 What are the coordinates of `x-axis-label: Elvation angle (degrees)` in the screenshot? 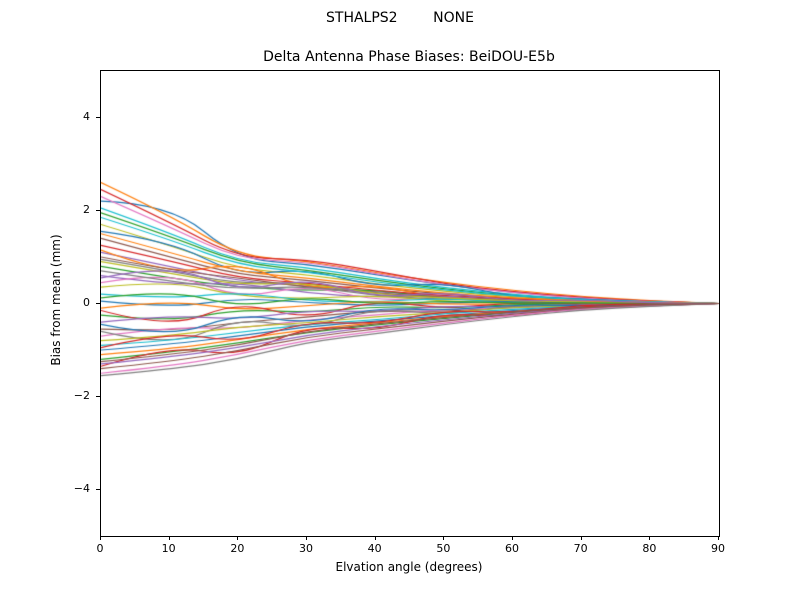 It's located at (409, 567).